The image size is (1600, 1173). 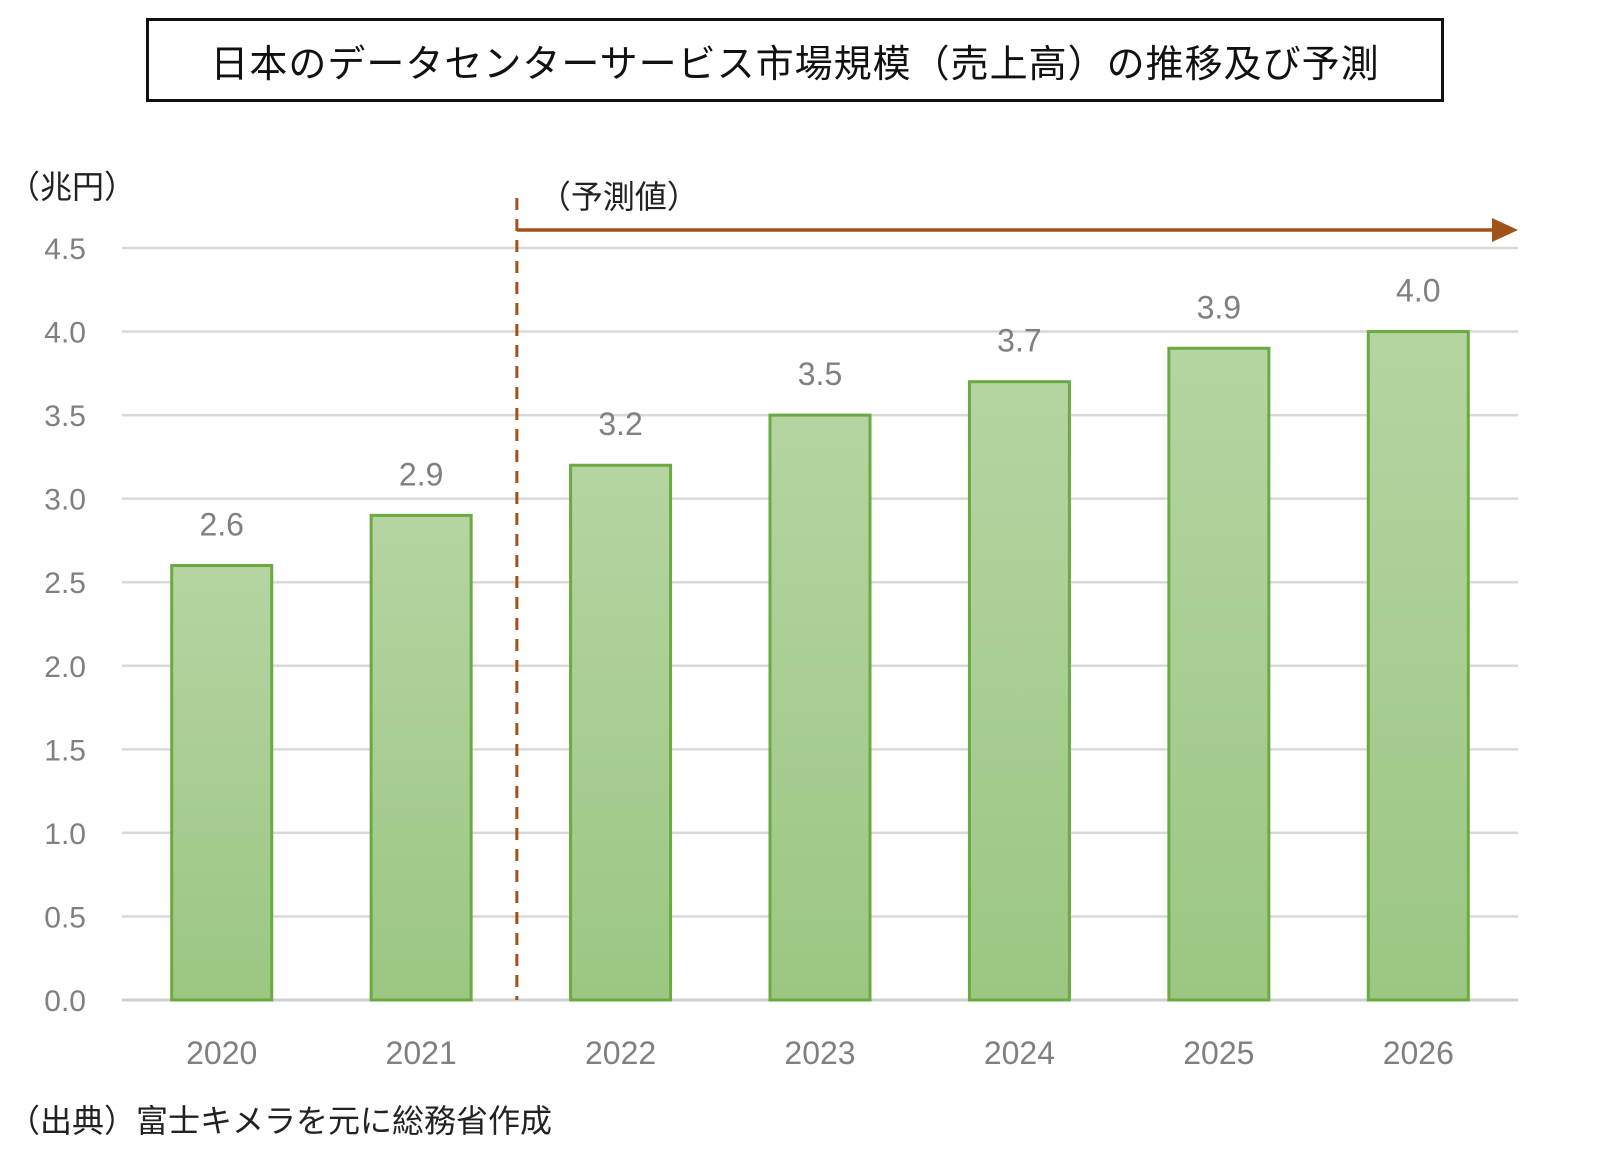 What do you see at coordinates (1219, 307) in the screenshot?
I see `data-label: 3.9` at bounding box center [1219, 307].